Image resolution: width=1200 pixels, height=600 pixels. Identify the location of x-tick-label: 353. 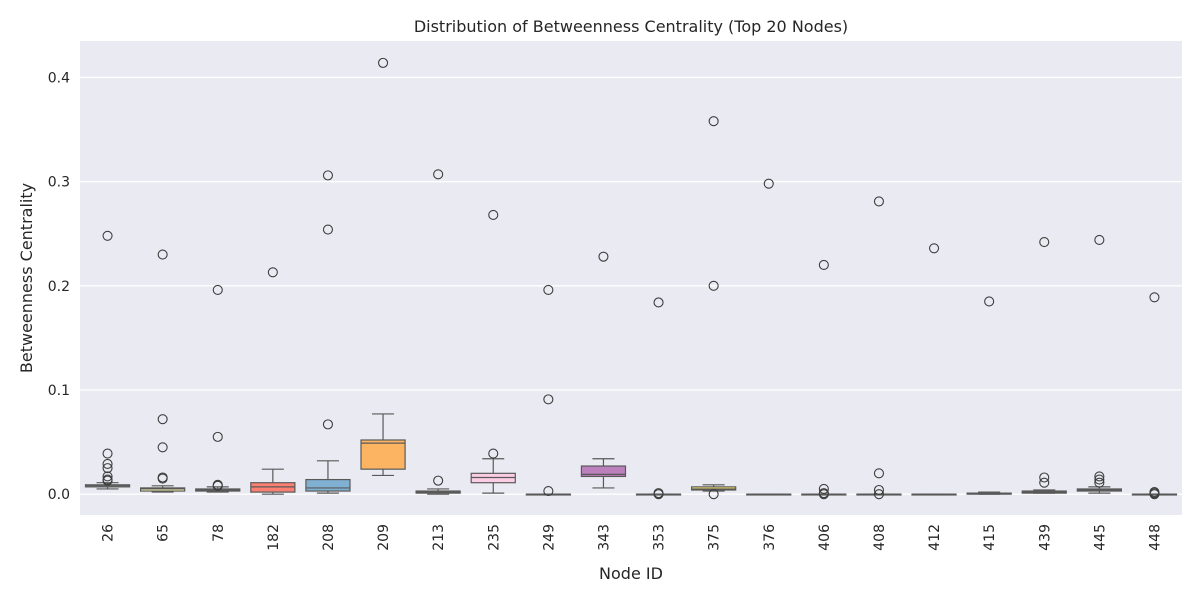
(660, 537).